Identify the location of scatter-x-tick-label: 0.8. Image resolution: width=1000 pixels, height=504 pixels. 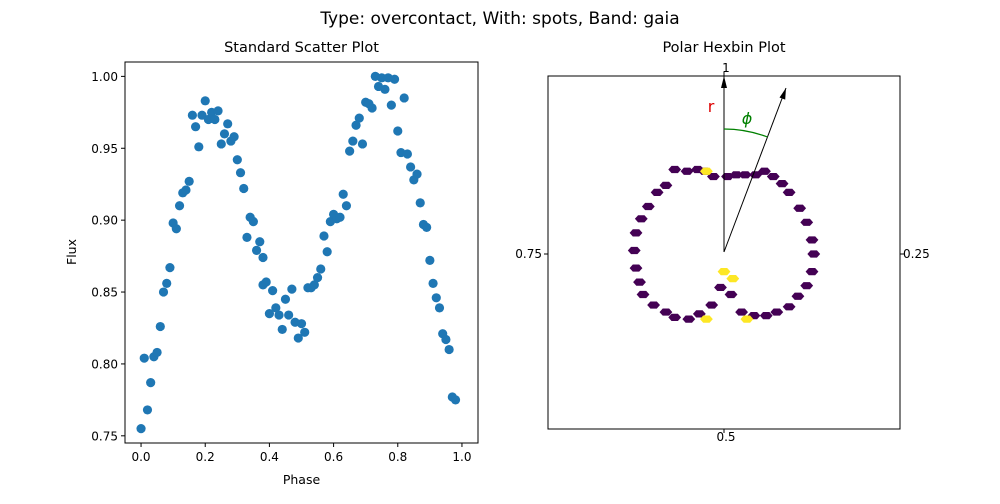
(397, 457).